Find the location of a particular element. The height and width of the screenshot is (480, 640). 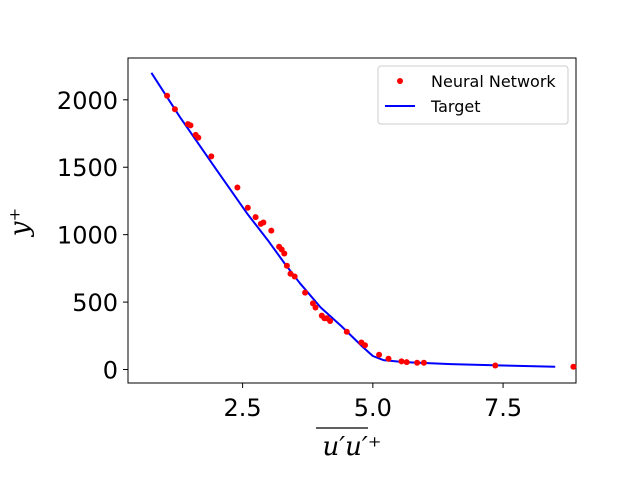

x-axis-label-group: u′u′⁺ is located at coordinates (349, 444).